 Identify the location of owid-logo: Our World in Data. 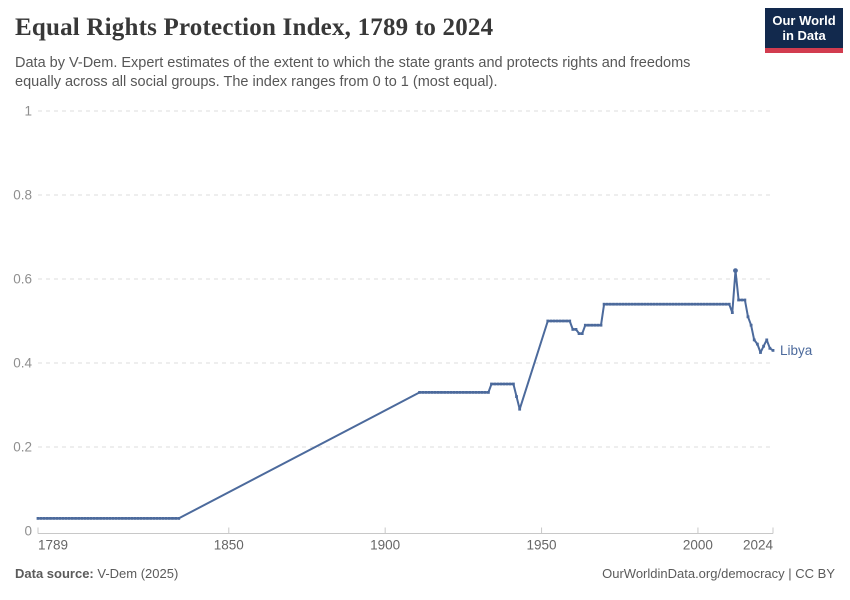
(804, 30).